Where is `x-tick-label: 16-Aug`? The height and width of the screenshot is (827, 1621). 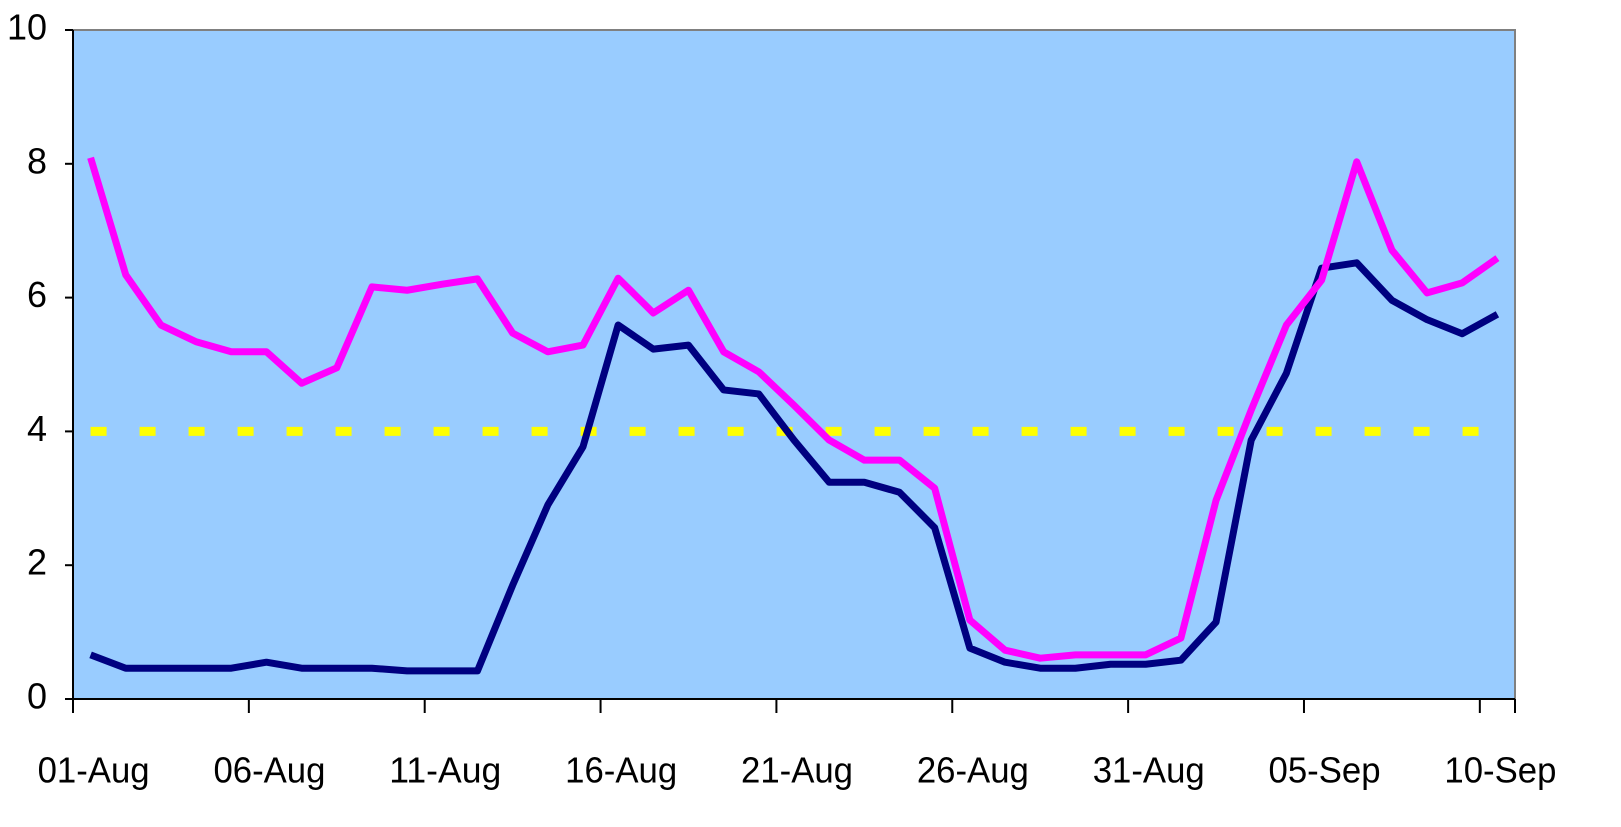 x-tick-label: 16-Aug is located at coordinates (621, 770).